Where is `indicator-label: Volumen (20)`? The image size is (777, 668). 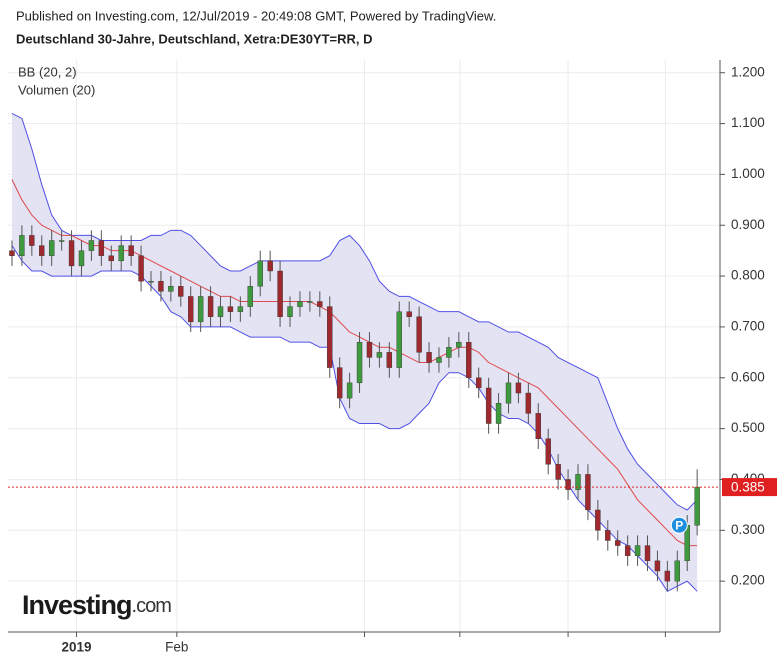 indicator-label: Volumen (20) is located at coordinates (56, 89).